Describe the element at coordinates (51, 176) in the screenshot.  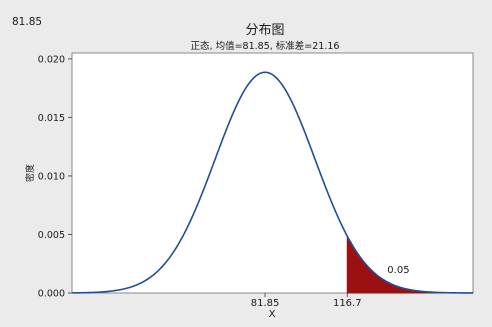
I see `y-tick-label: 0.010` at that location.